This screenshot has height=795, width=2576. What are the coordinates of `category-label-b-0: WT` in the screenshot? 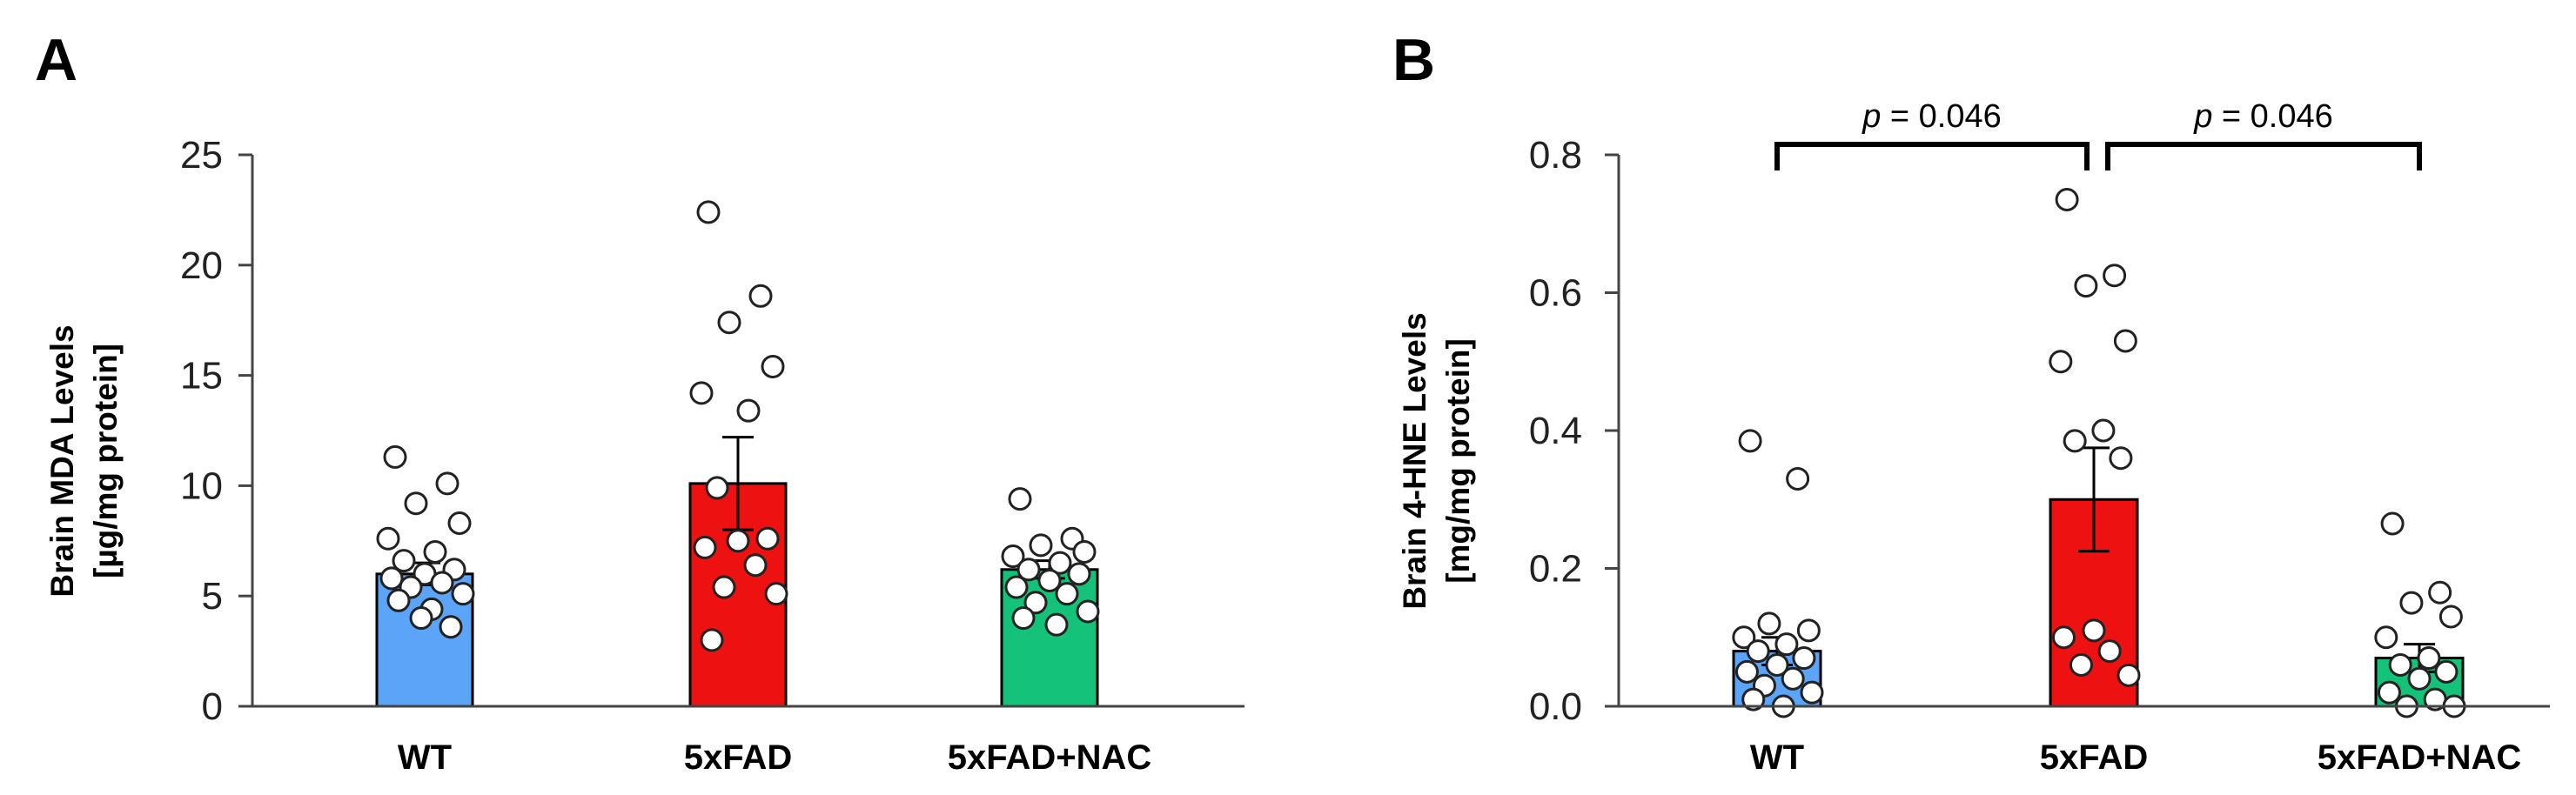 It's located at (1777, 757).